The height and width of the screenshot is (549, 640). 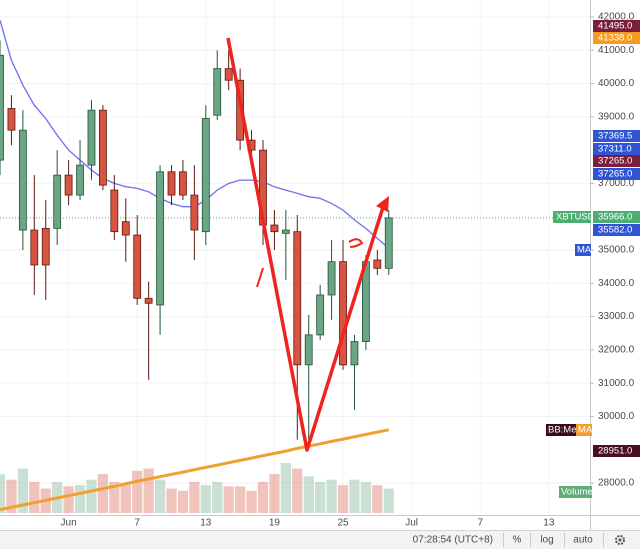 What do you see at coordinates (616, 250) in the screenshot?
I see `y-tick-label: 35000.0` at bounding box center [616, 250].